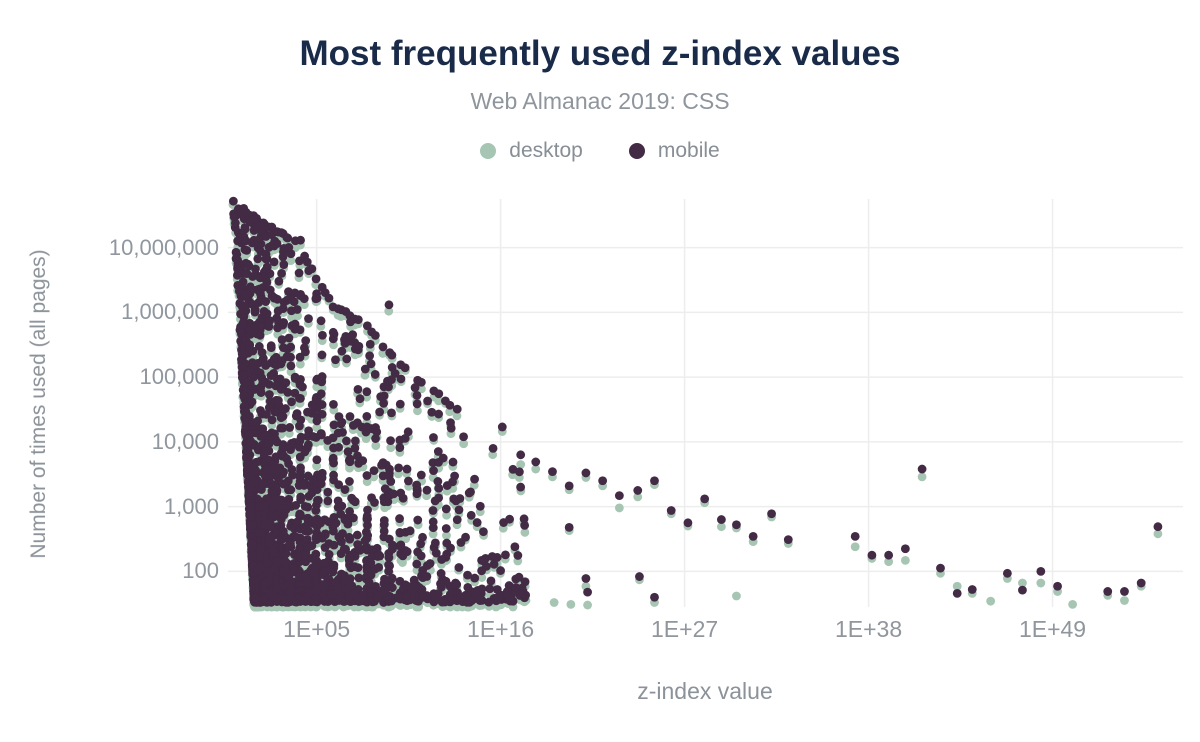  I want to click on mobile-series-dot-icon, so click(636, 151).